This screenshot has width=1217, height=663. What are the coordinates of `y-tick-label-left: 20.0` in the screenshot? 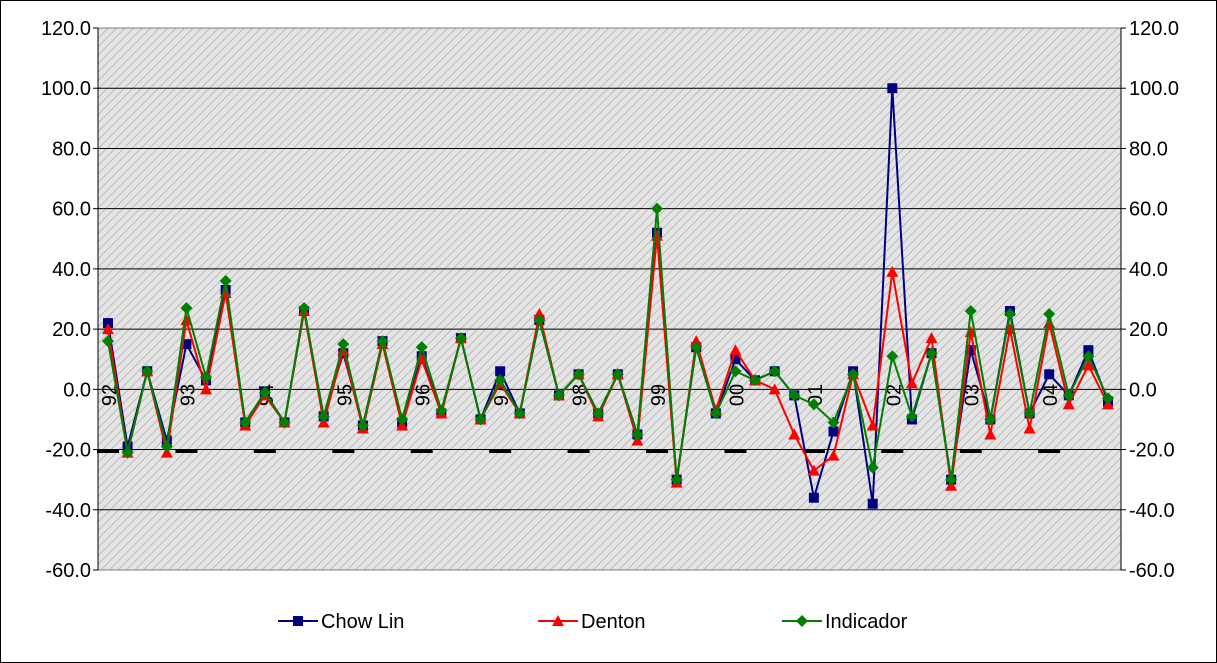 It's located at (71, 330).